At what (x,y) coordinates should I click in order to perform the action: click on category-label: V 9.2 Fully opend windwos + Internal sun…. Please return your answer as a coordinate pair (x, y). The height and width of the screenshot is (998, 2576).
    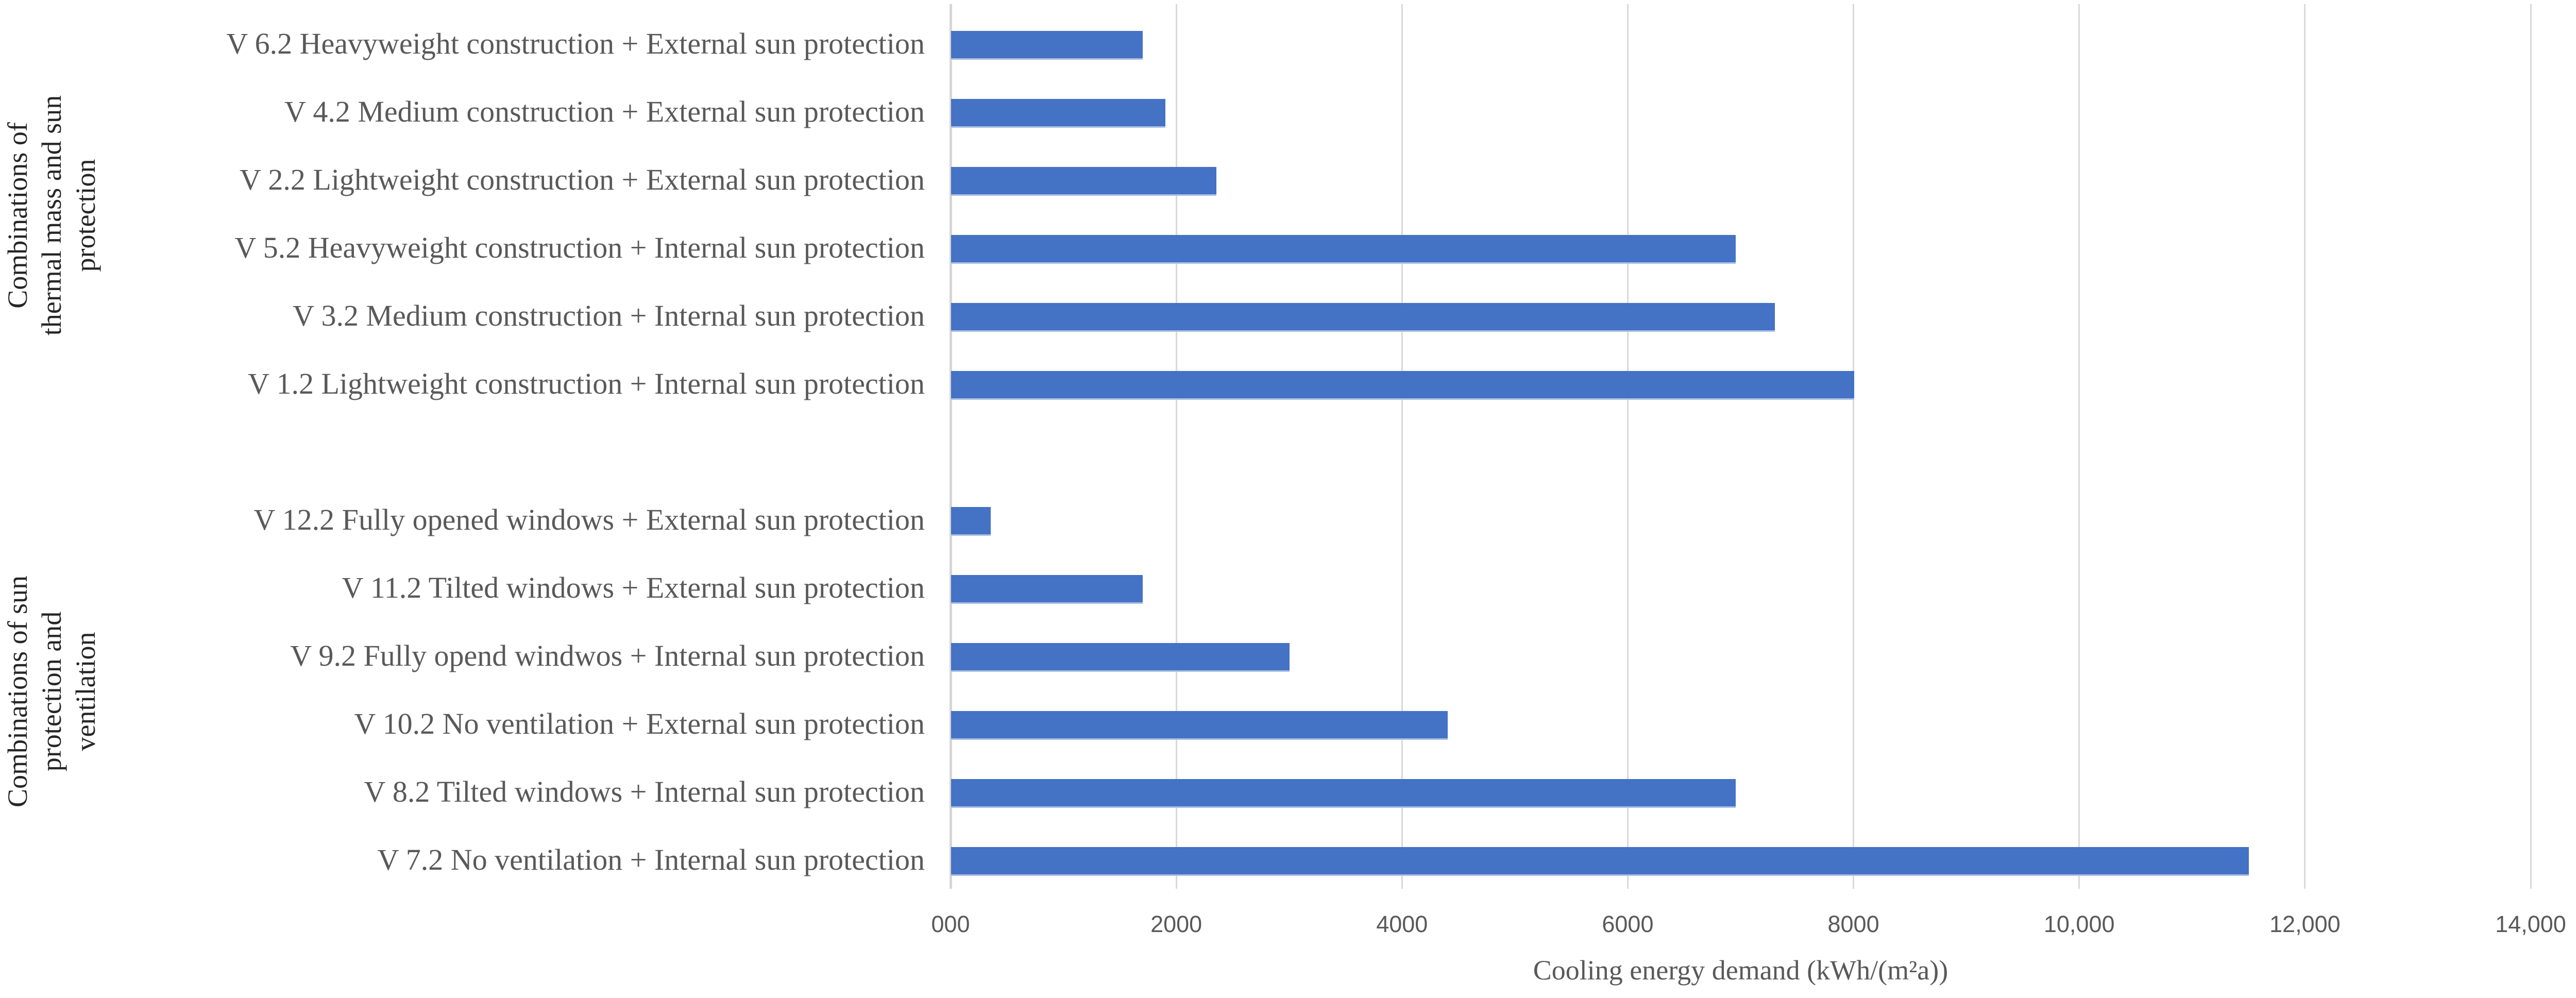
    Looking at the image, I should click on (607, 655).